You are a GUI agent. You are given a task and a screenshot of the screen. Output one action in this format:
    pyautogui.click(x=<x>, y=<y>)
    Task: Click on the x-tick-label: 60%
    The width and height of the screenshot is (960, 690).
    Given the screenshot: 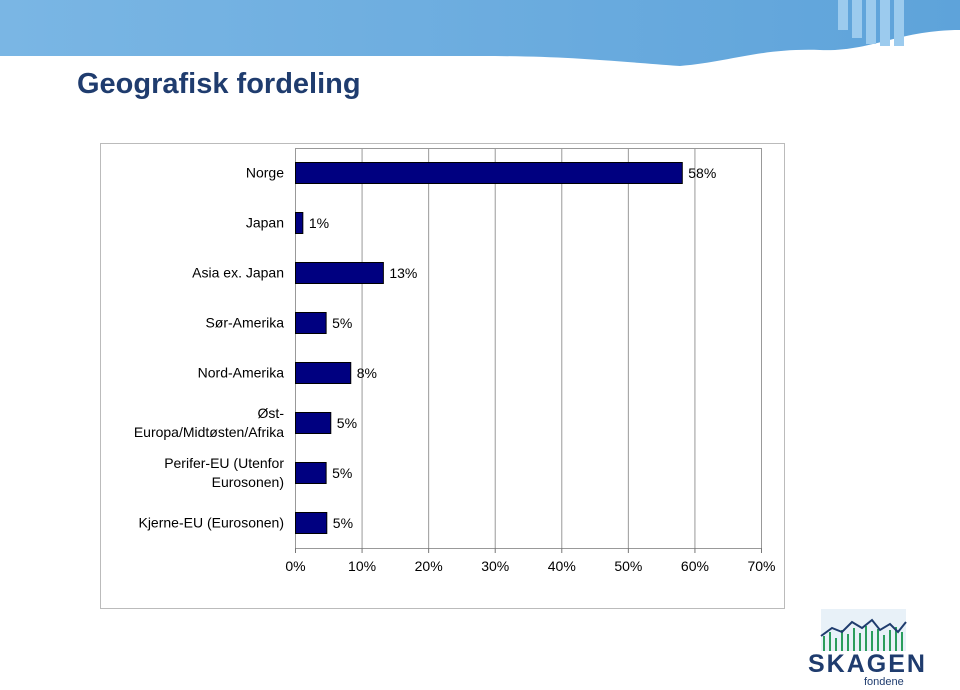 What is the action you would take?
    pyautogui.click(x=694, y=566)
    